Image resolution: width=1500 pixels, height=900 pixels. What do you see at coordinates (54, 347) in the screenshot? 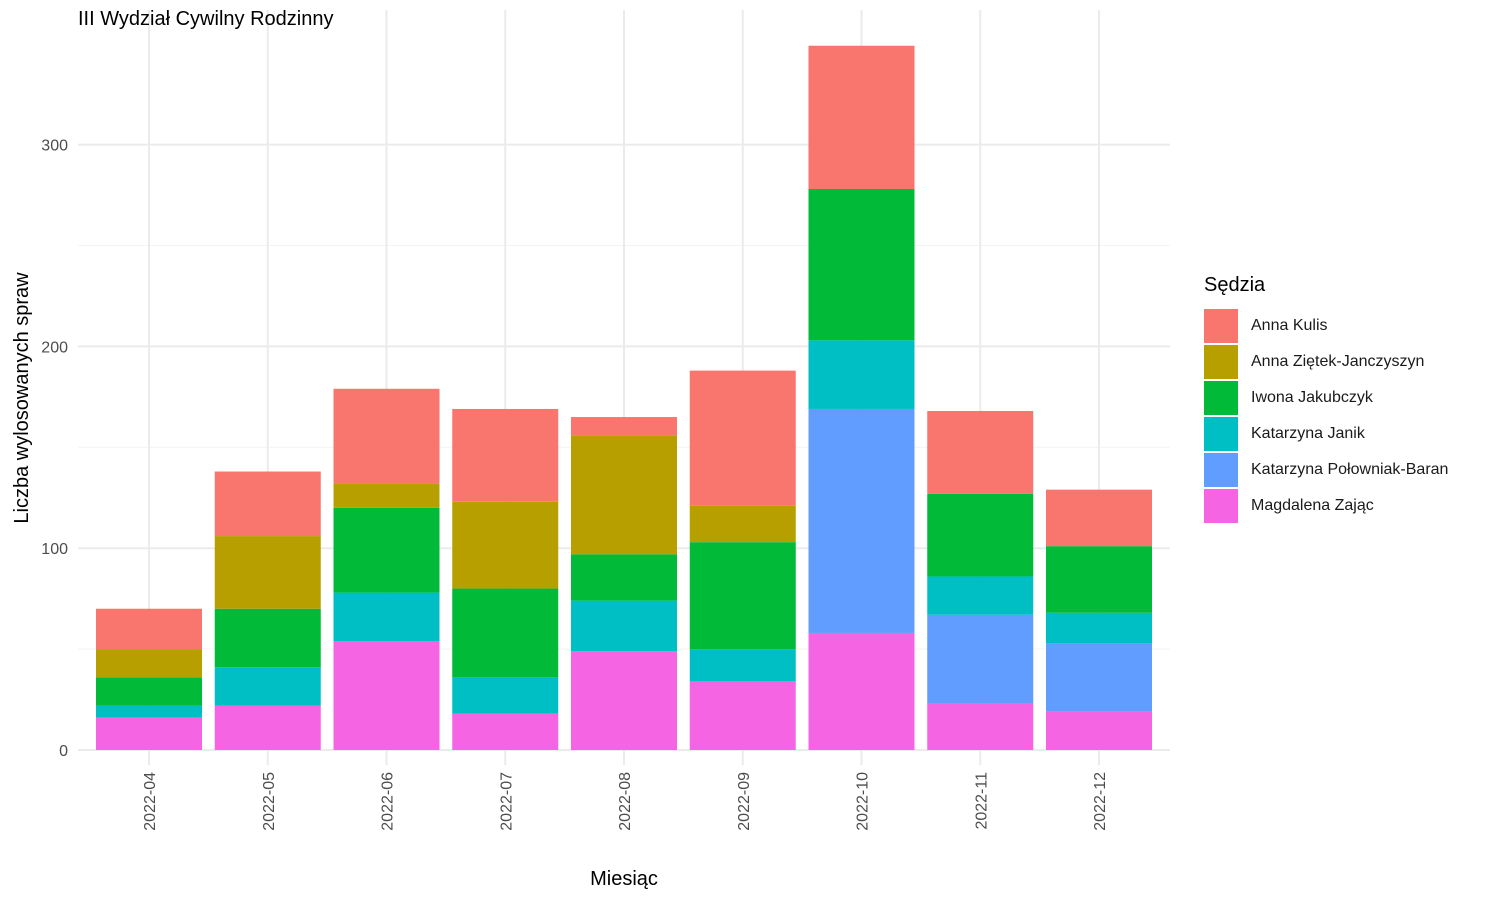
I see `y-tick-label: 200` at bounding box center [54, 347].